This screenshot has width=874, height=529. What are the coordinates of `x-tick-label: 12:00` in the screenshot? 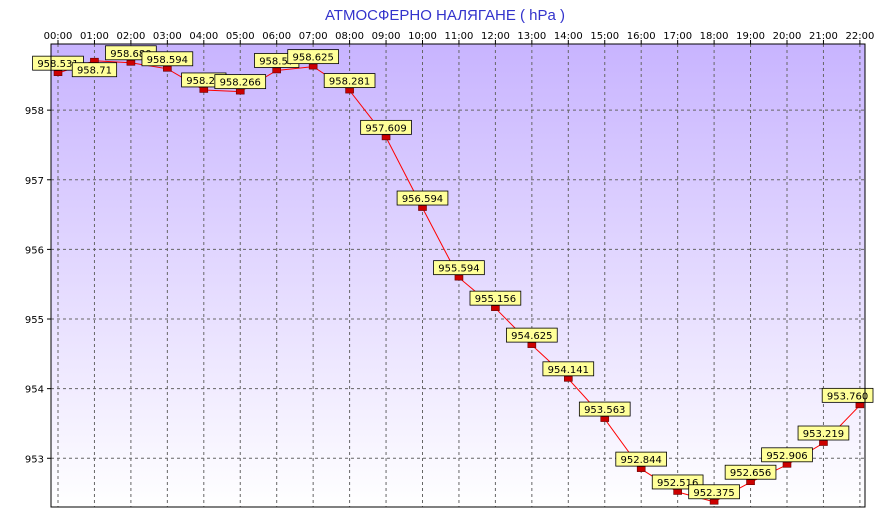 It's located at (495, 36).